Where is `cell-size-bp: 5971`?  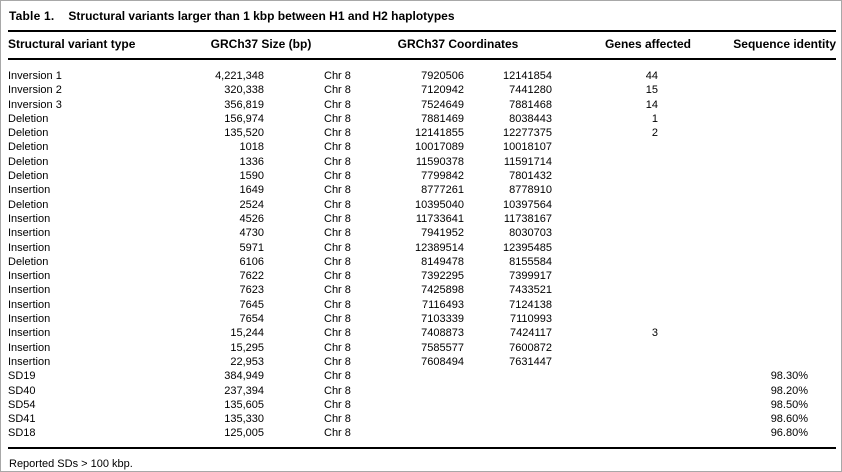 cell-size-bp: 5971 is located at coordinates (251, 247).